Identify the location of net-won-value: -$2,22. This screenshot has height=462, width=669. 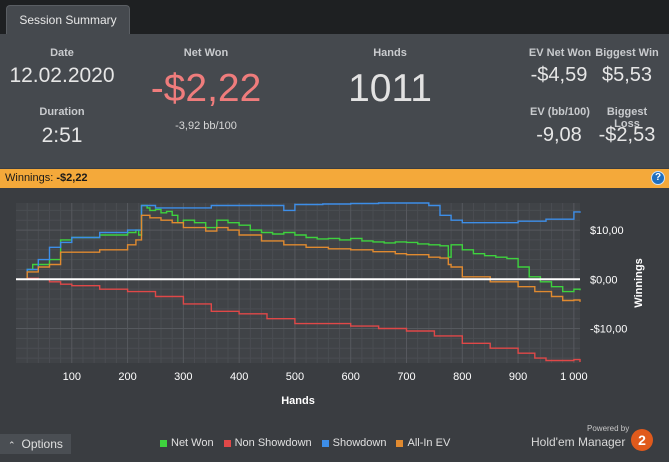
(206, 88).